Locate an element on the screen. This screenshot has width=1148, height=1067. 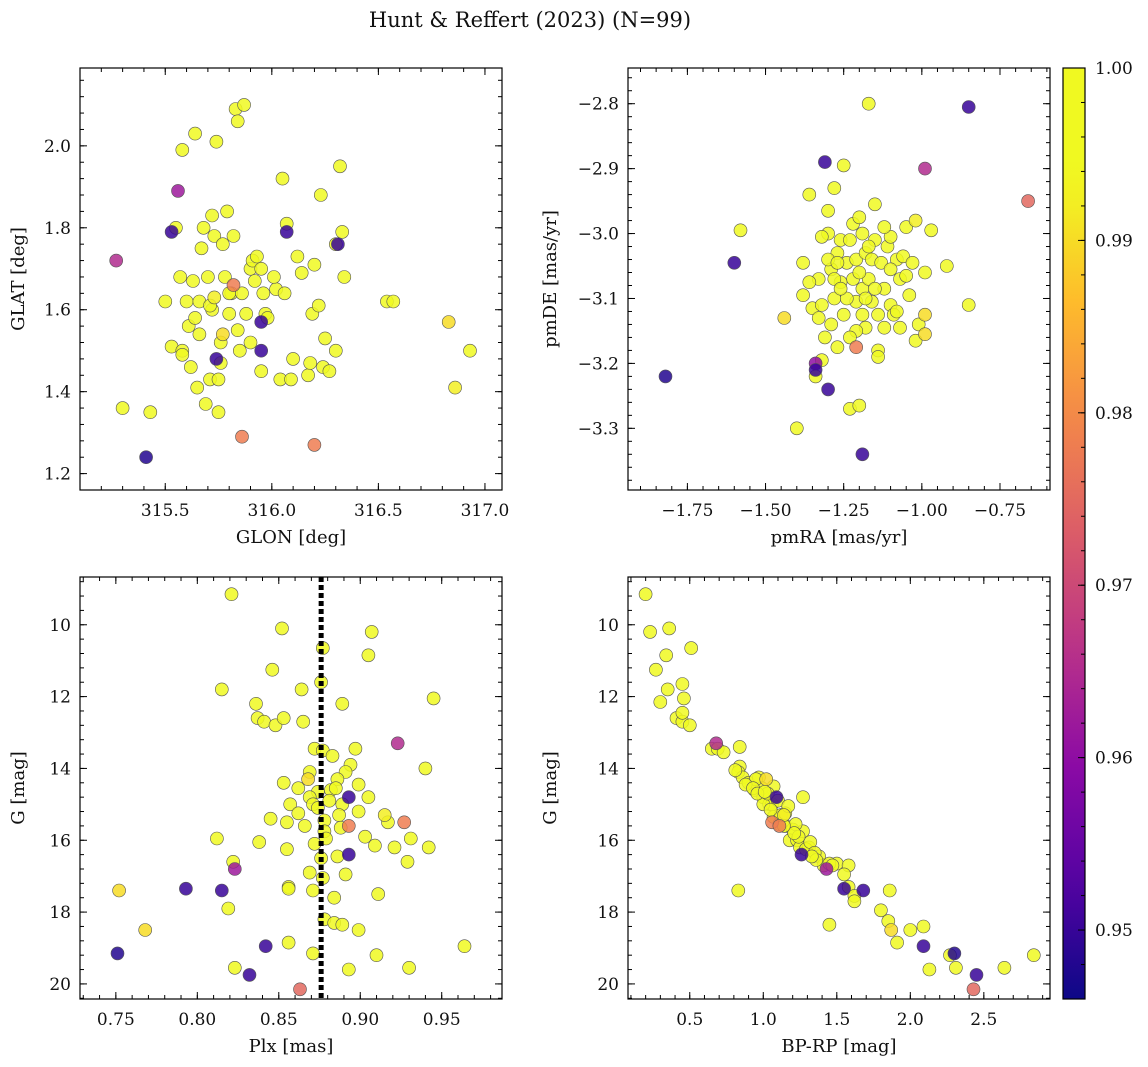
x-axis-label: Plx [mas] is located at coordinates (291, 1046).